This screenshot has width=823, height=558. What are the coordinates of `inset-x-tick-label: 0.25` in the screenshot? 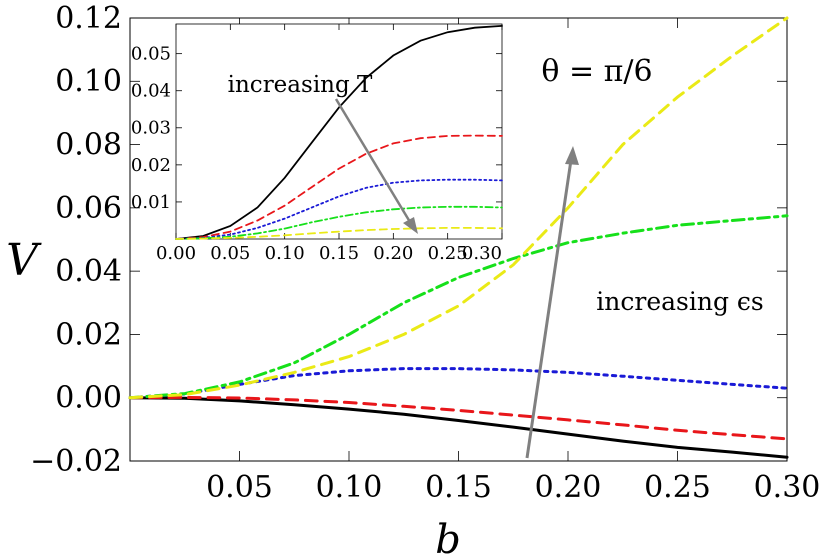 It's located at (448, 253).